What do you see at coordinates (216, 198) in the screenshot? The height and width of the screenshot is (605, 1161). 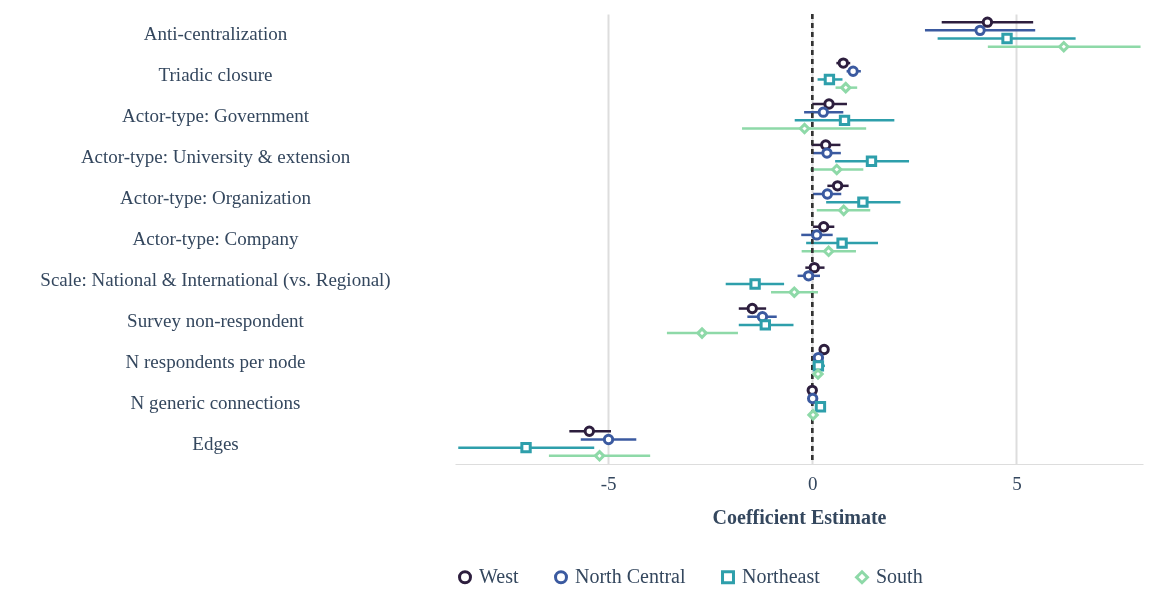 I see `y-tick-label: Actor-type: Organization` at bounding box center [216, 198].